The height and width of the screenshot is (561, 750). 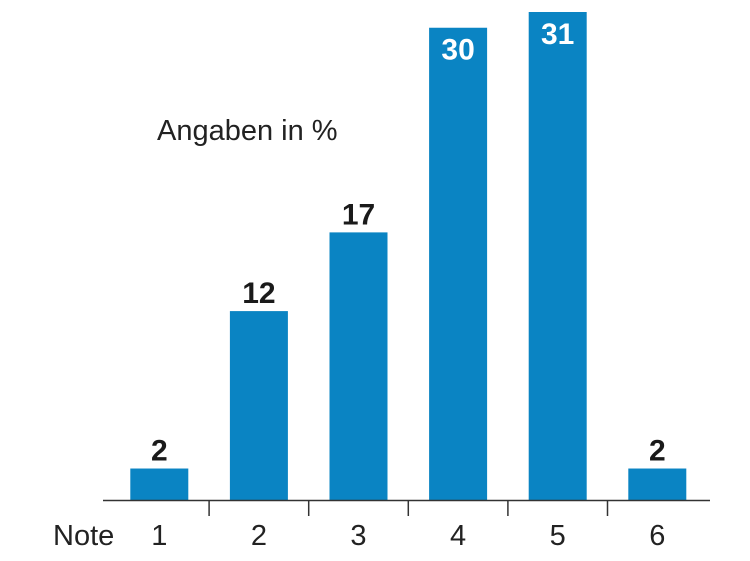 What do you see at coordinates (358, 214) in the screenshot?
I see `value-label: 17` at bounding box center [358, 214].